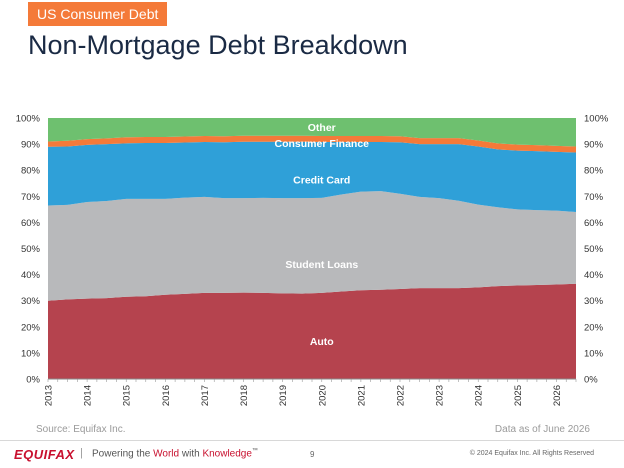  I want to click on area-consumer-finance, so click(312, 144).